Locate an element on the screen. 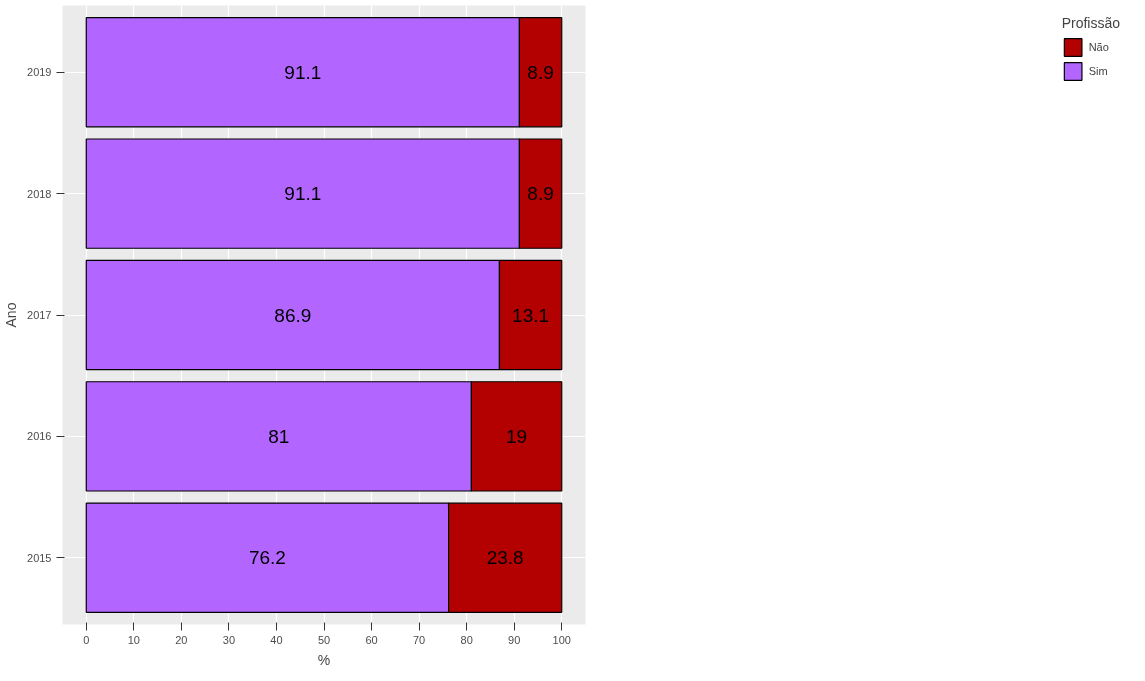 This screenshot has height=681, width=1145. x-tick-label: 100 is located at coordinates (561, 639).